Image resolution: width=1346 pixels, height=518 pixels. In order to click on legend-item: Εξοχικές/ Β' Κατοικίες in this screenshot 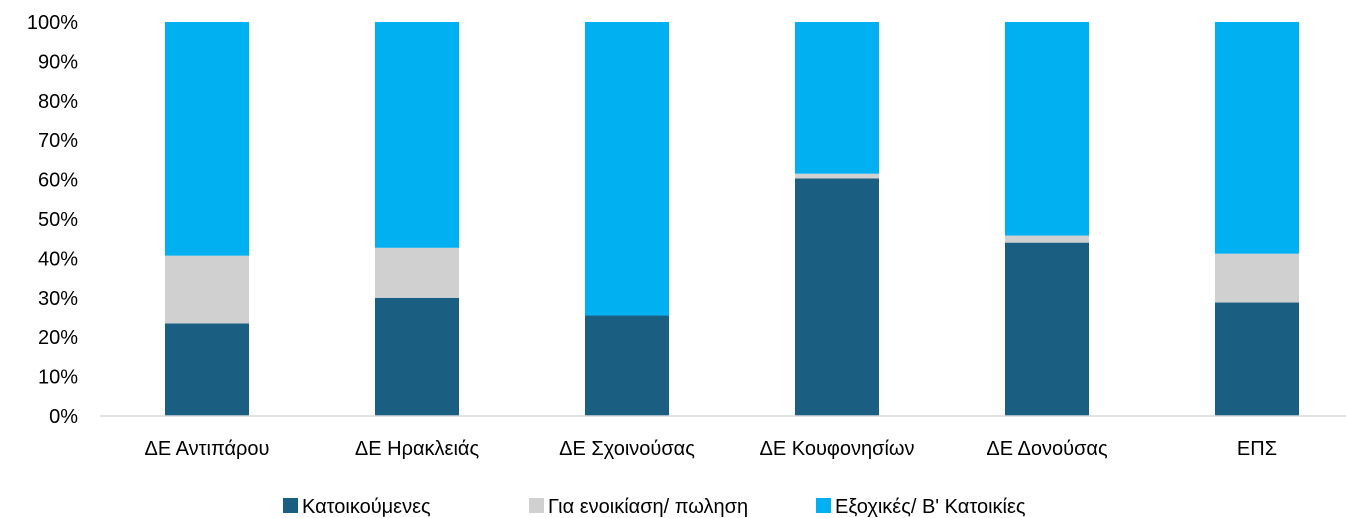, I will do `click(921, 507)`.